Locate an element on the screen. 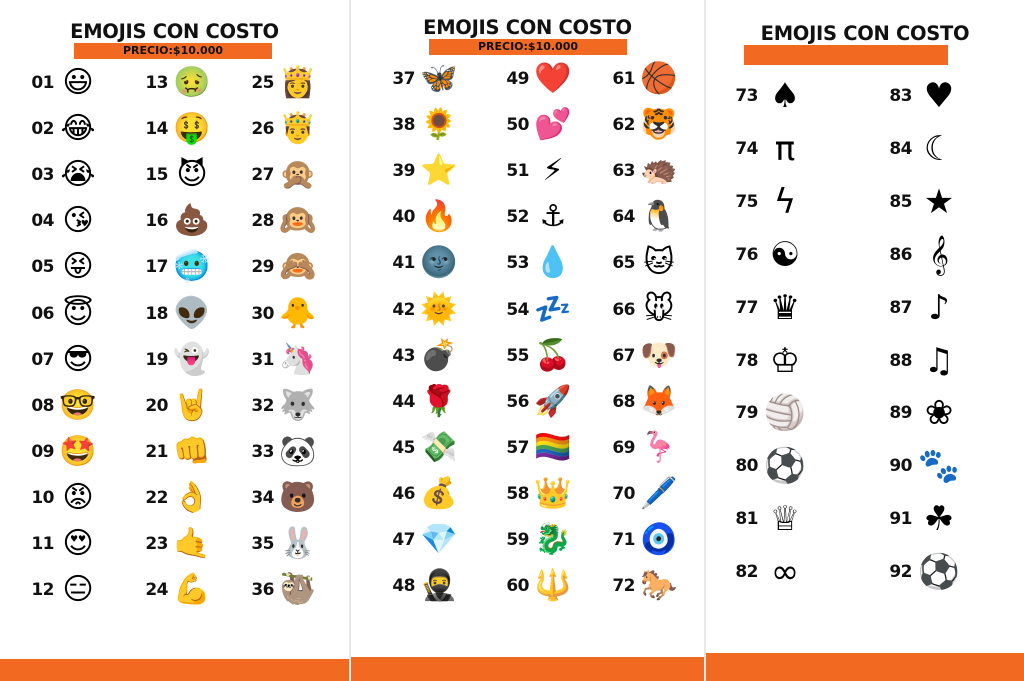  emoji-item: 35 🐰 is located at coordinates (280, 544).